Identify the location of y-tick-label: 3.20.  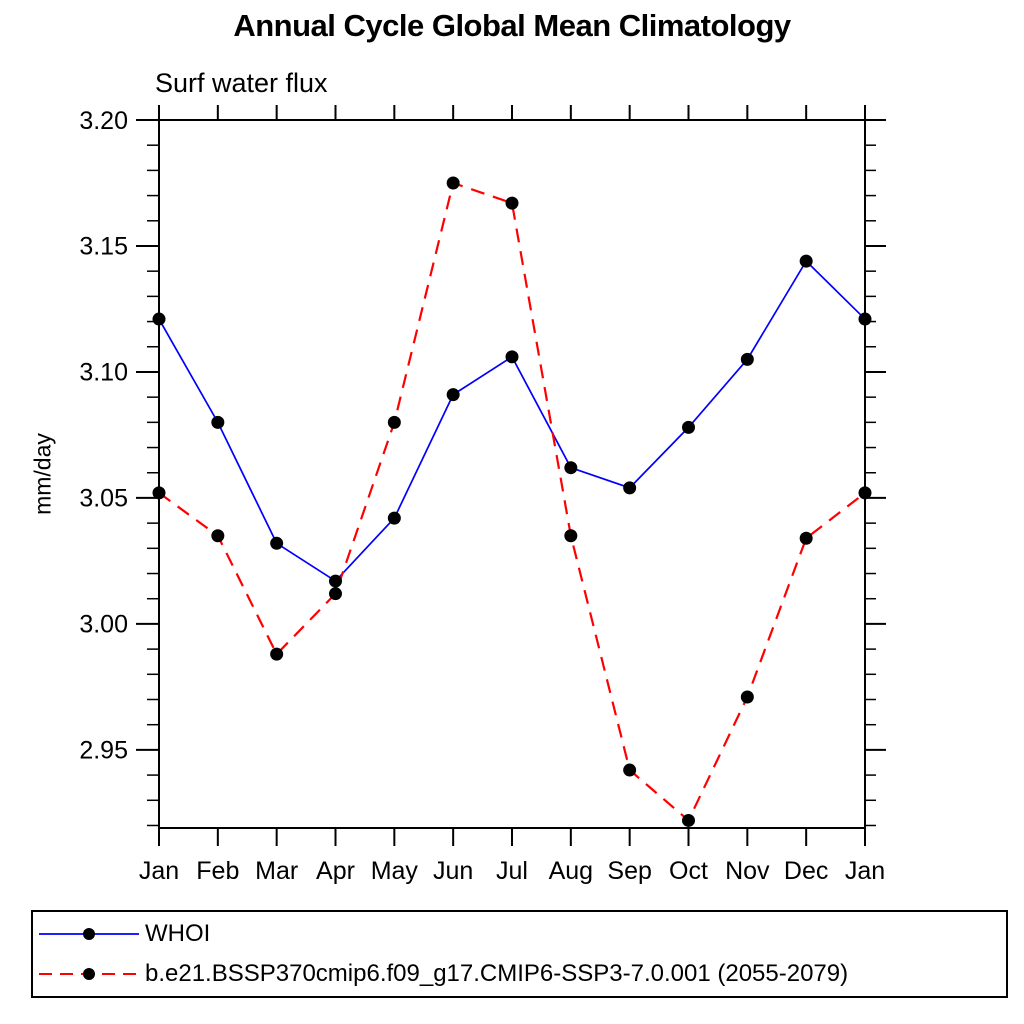
(103, 121).